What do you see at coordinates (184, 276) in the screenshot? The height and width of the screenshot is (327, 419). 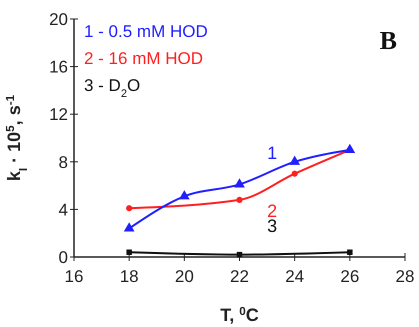 I see `x-tick-label: 20` at bounding box center [184, 276].